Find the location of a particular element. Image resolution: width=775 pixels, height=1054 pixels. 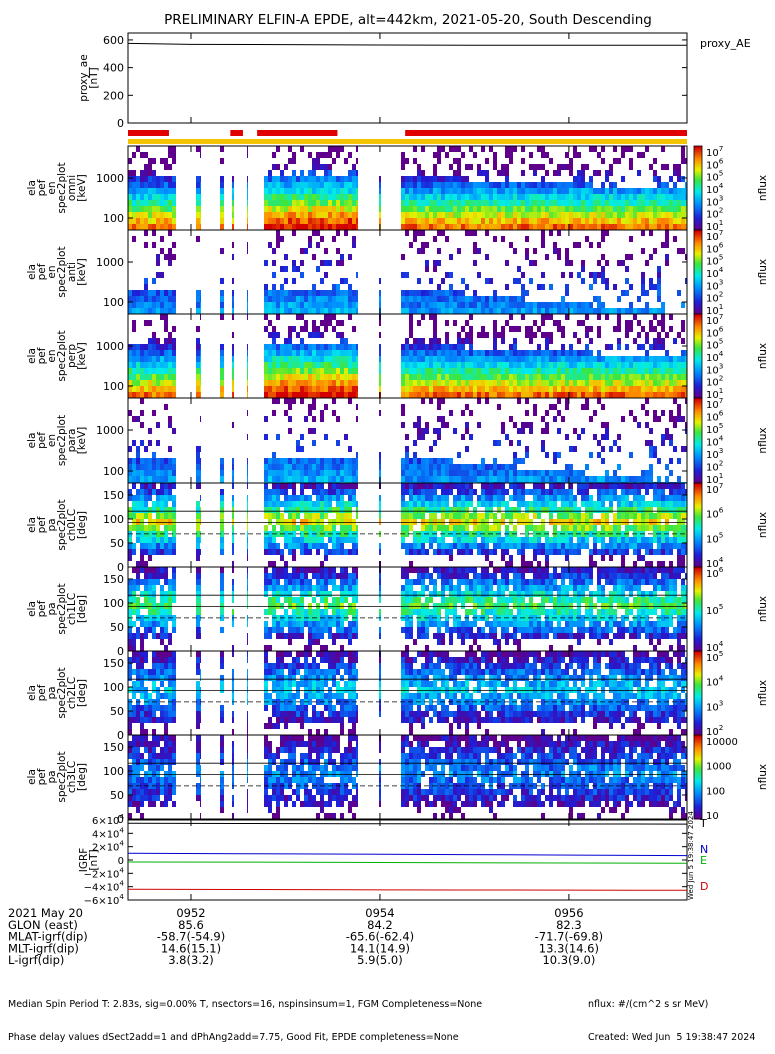

ytick-label: 200 is located at coordinates (113, 95).